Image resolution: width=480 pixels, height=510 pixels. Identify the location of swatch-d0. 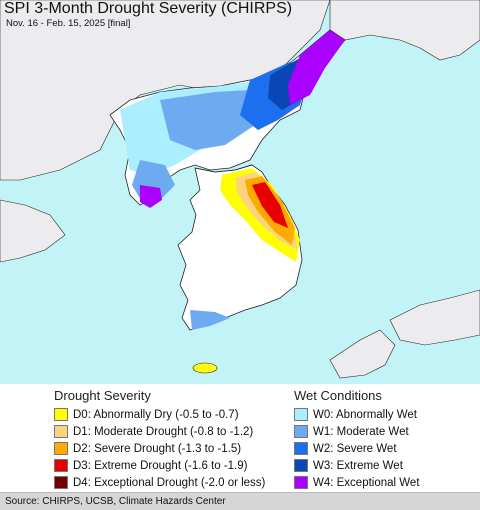
(61, 414).